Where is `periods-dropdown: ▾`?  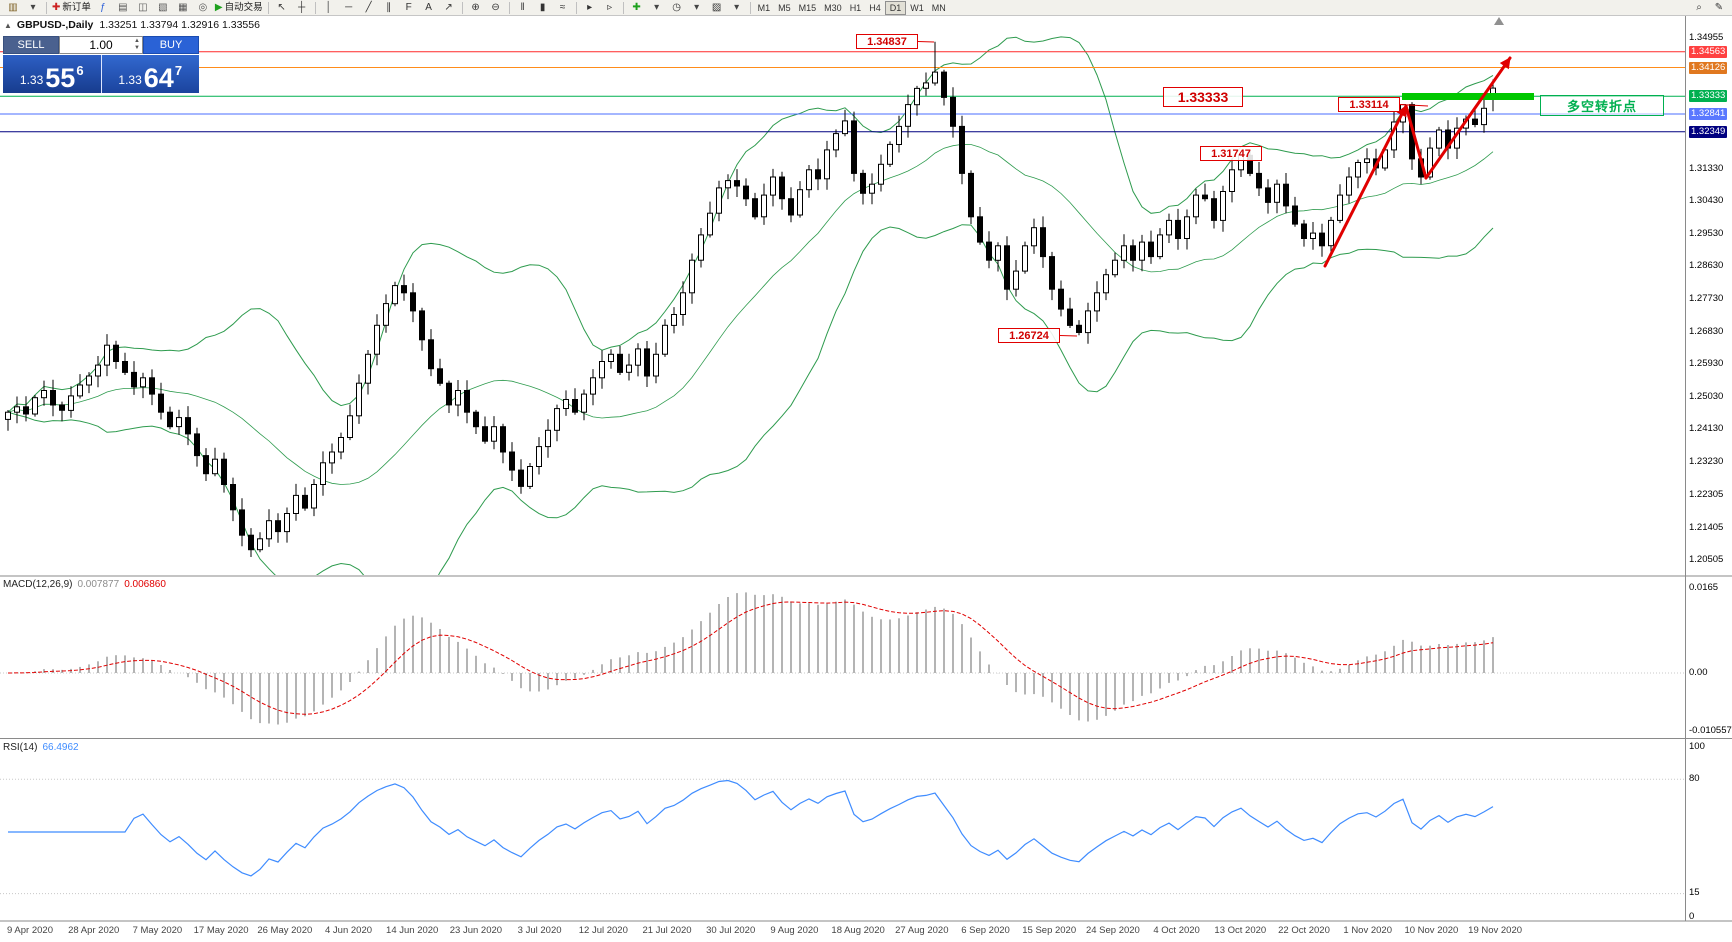 periods-dropdown: ▾ is located at coordinates (697, 7).